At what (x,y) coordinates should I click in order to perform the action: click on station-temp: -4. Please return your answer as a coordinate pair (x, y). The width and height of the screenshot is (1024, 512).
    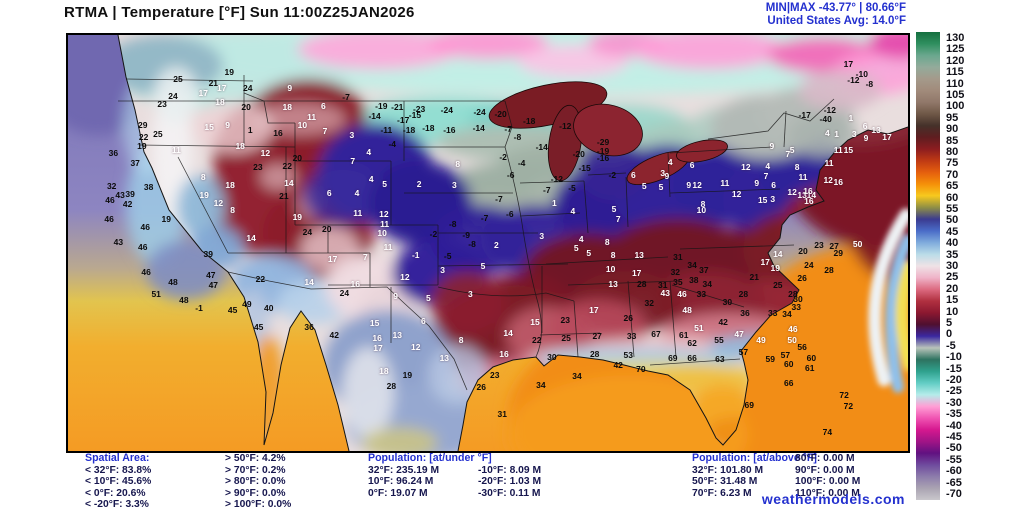
    Looking at the image, I should click on (521, 162).